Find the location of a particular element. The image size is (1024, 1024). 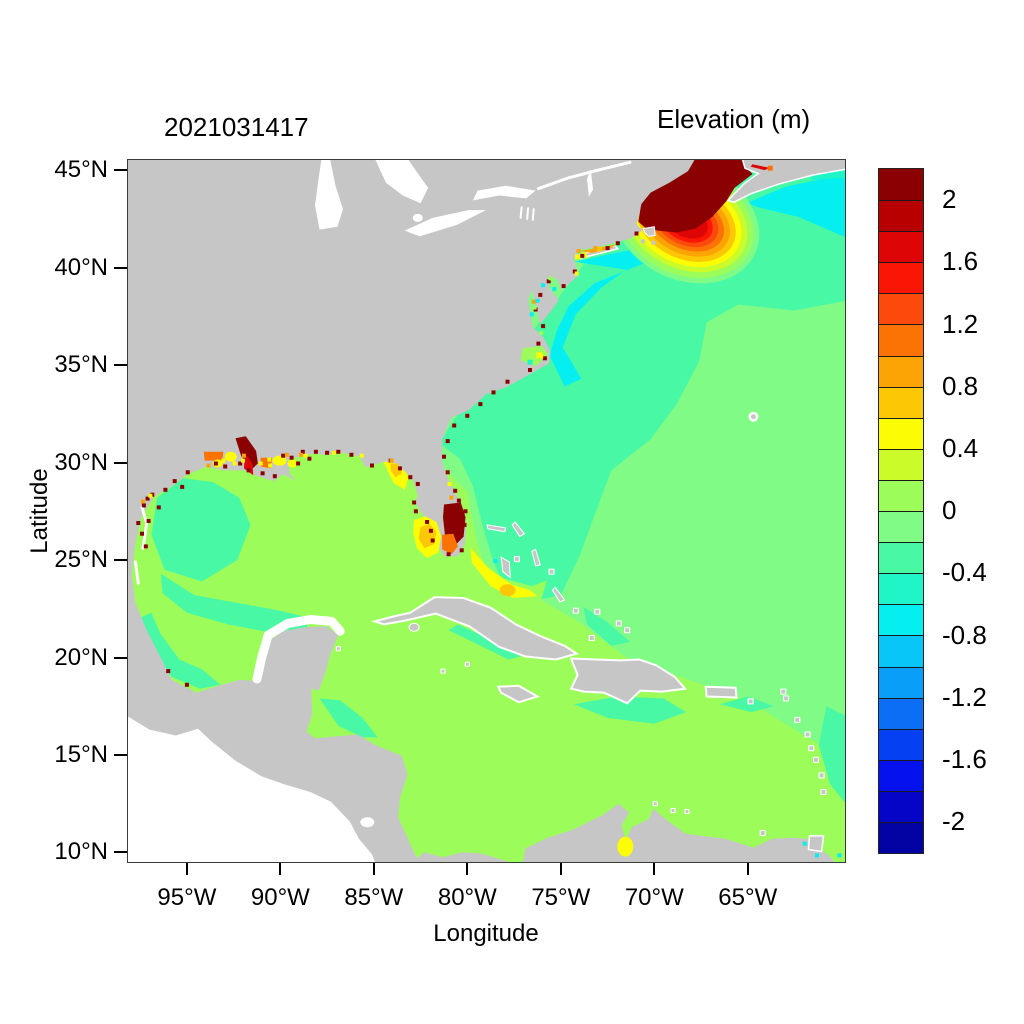

ocean-mint-west-gulf is located at coordinates (201, 530).